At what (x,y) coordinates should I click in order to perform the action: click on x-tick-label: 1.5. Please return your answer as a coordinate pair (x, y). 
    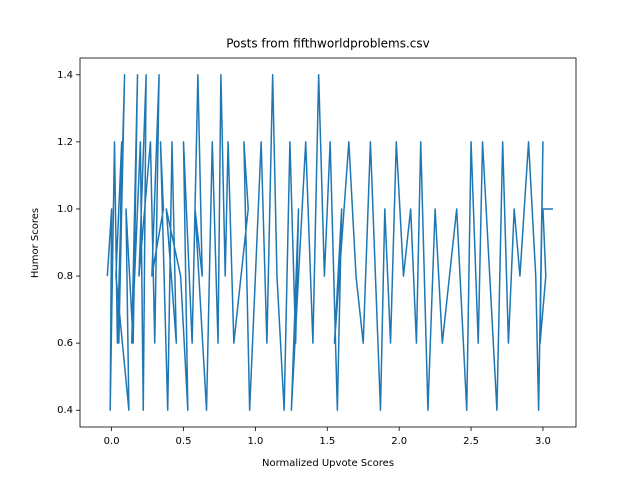
    Looking at the image, I should click on (327, 441).